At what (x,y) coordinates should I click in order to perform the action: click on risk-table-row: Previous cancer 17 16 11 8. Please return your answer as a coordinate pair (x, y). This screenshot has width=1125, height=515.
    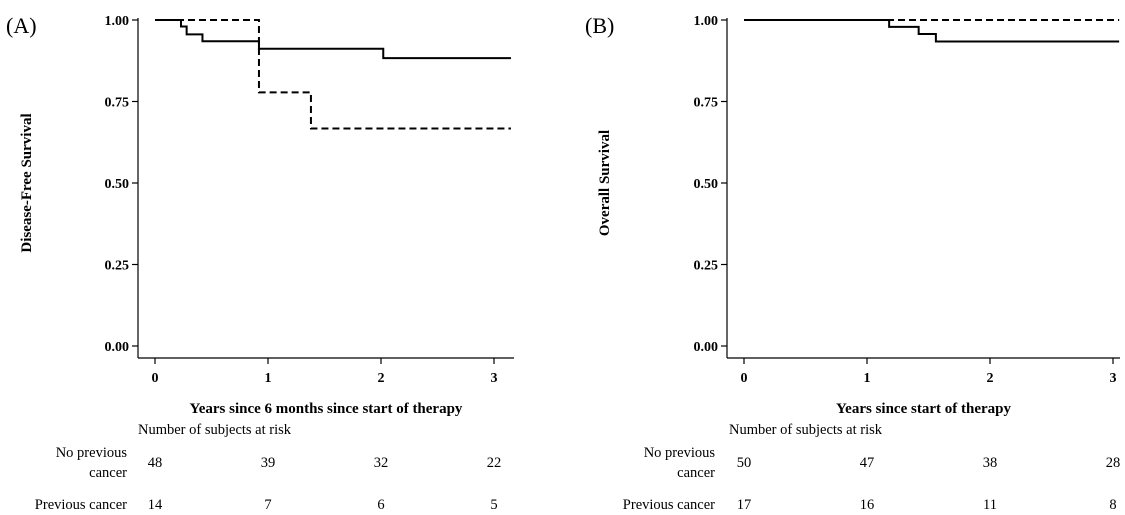
    Looking at the image, I should click on (870, 505).